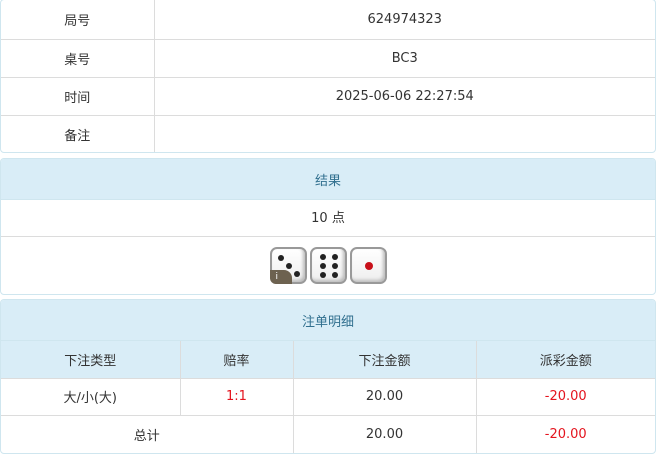  What do you see at coordinates (328, 218) in the screenshot?
I see `result-points: 10 点` at bounding box center [328, 218].